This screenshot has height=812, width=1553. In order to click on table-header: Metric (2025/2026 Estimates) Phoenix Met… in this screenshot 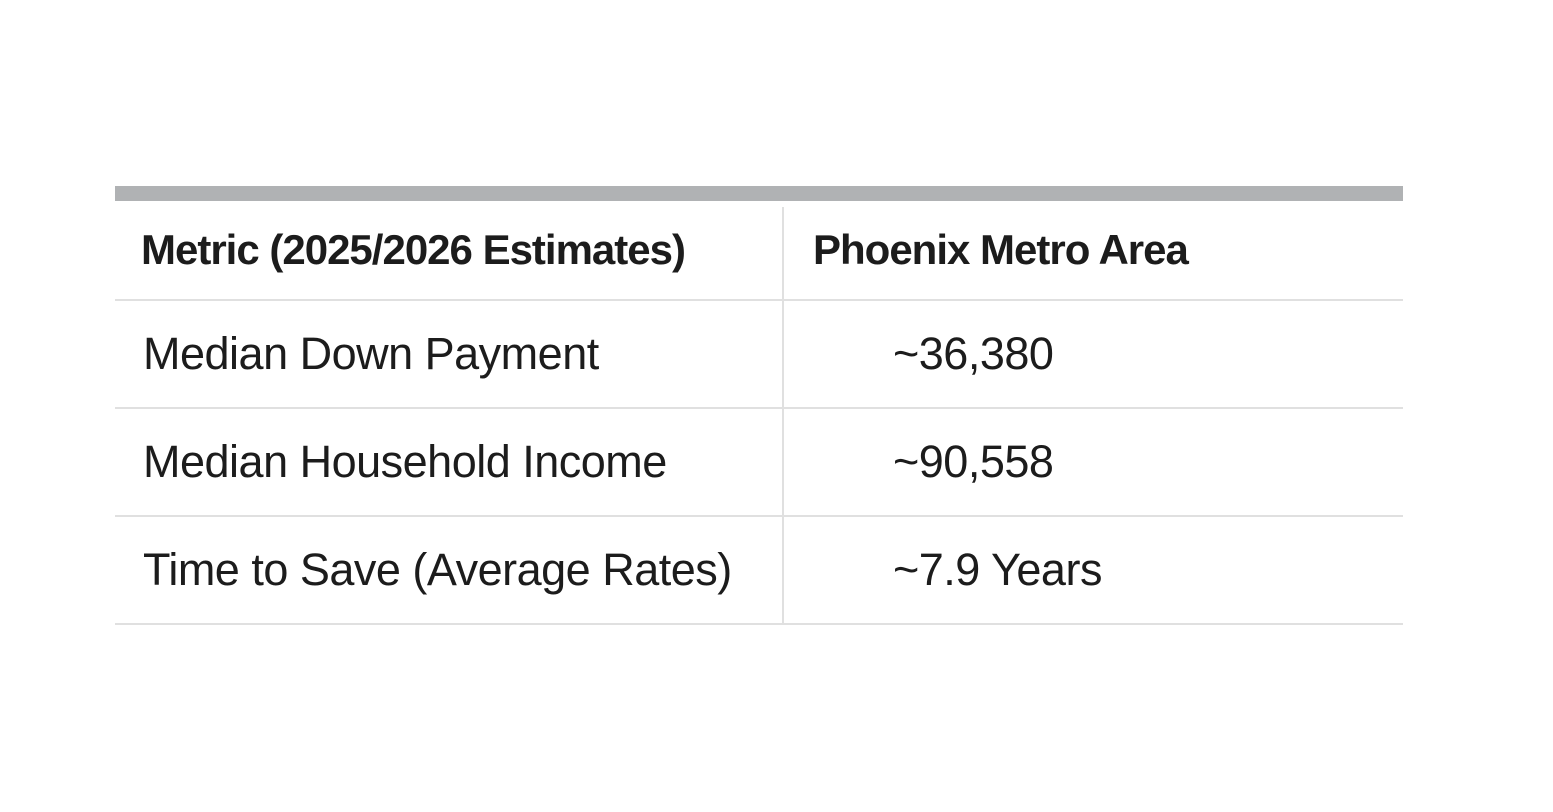, I will do `click(759, 251)`.